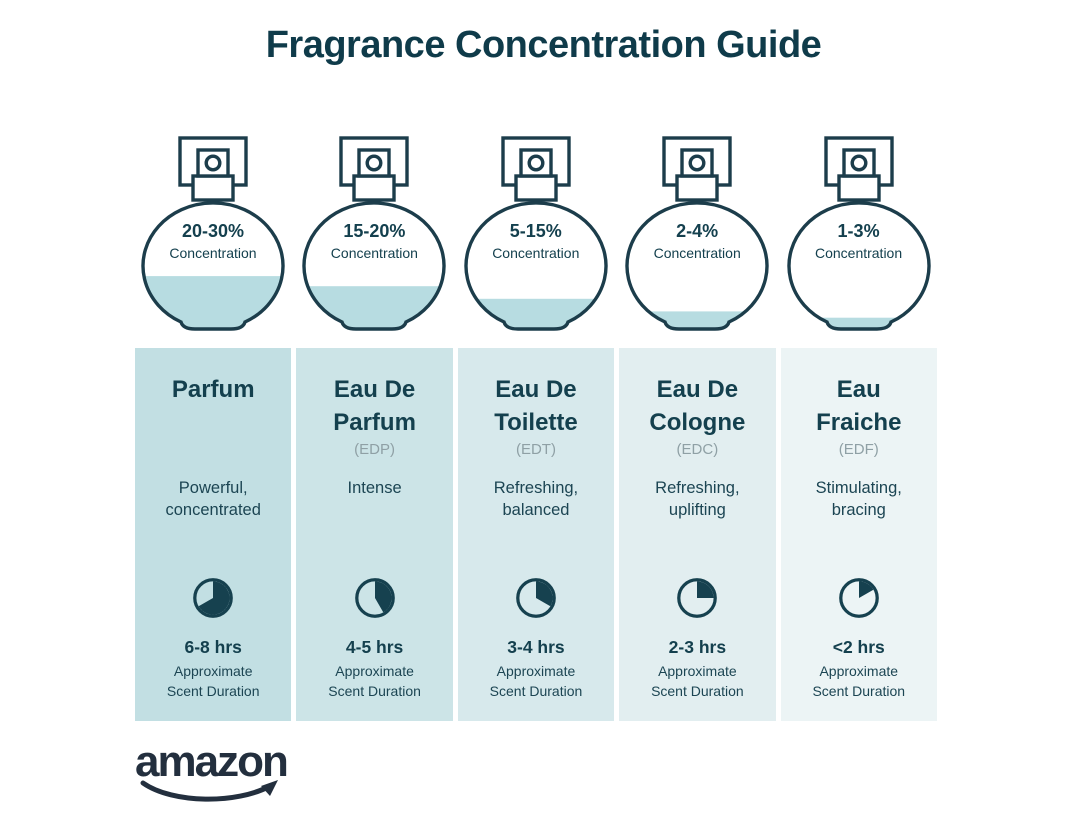 Image resolution: width=1087 pixels, height=829 pixels. I want to click on bottle-eau-fraiche: 1-3% Concentration, so click(859, 236).